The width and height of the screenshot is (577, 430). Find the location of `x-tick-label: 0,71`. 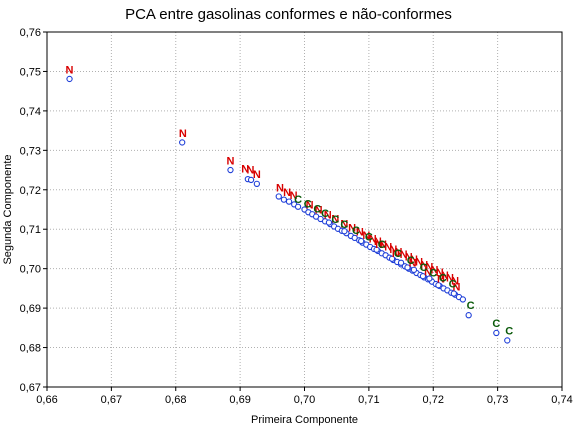

x-tick-label: 0,71 is located at coordinates (368, 400).